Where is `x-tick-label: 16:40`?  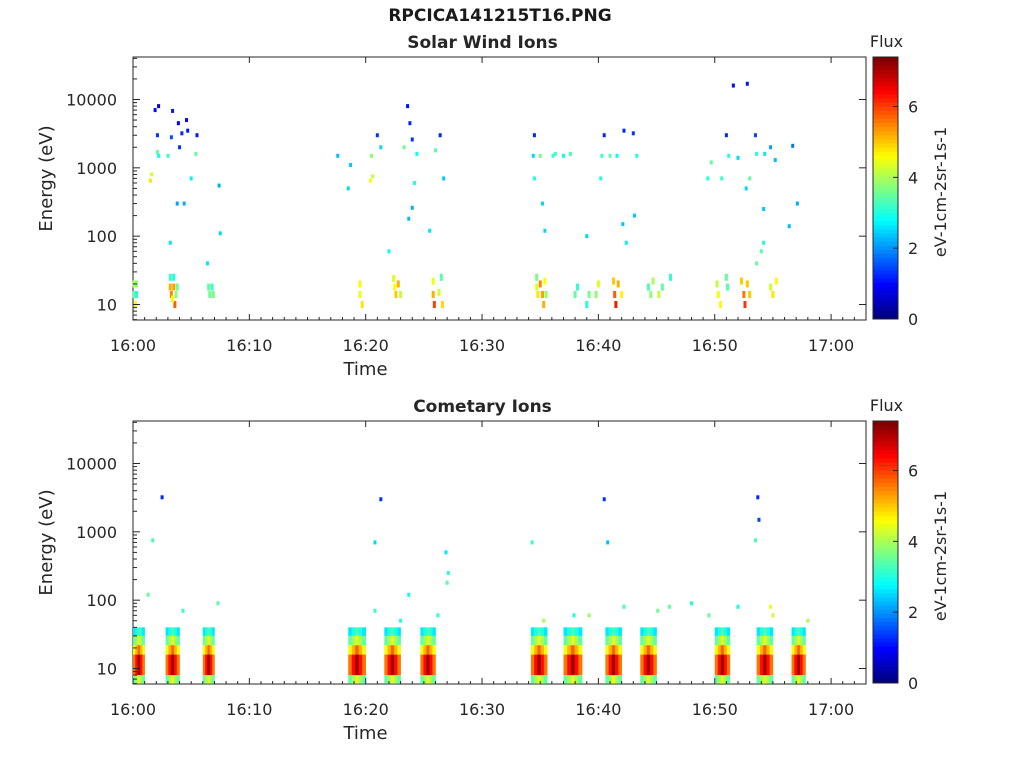
x-tick-label: 16:40 is located at coordinates (598, 709).